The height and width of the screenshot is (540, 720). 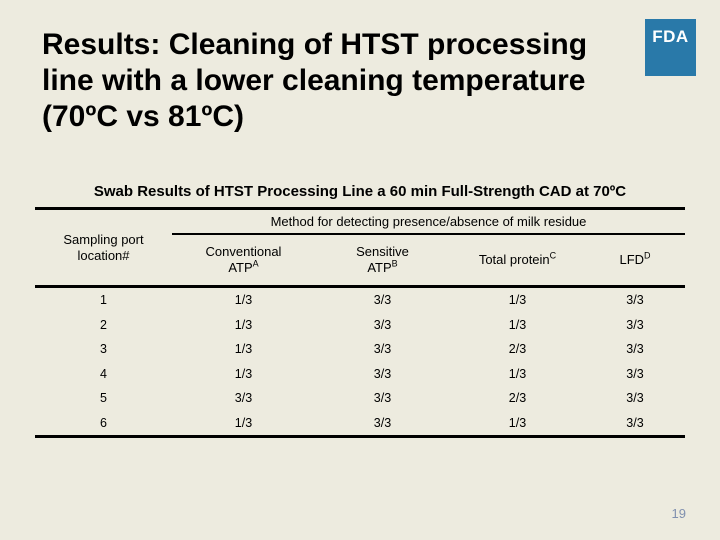 What do you see at coordinates (382, 259) in the screenshot?
I see `column-header-sensitive-atp: Sensitive ATPB` at bounding box center [382, 259].